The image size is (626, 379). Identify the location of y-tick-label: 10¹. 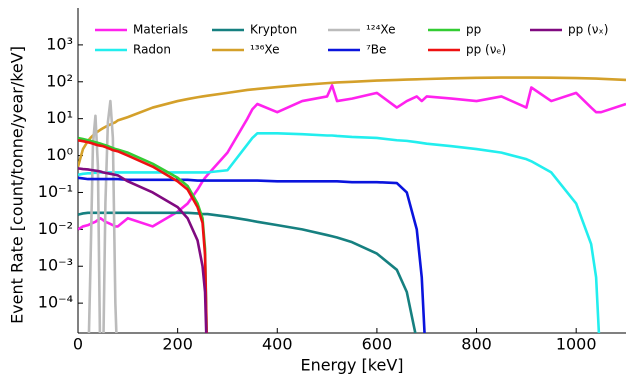
(59, 117).